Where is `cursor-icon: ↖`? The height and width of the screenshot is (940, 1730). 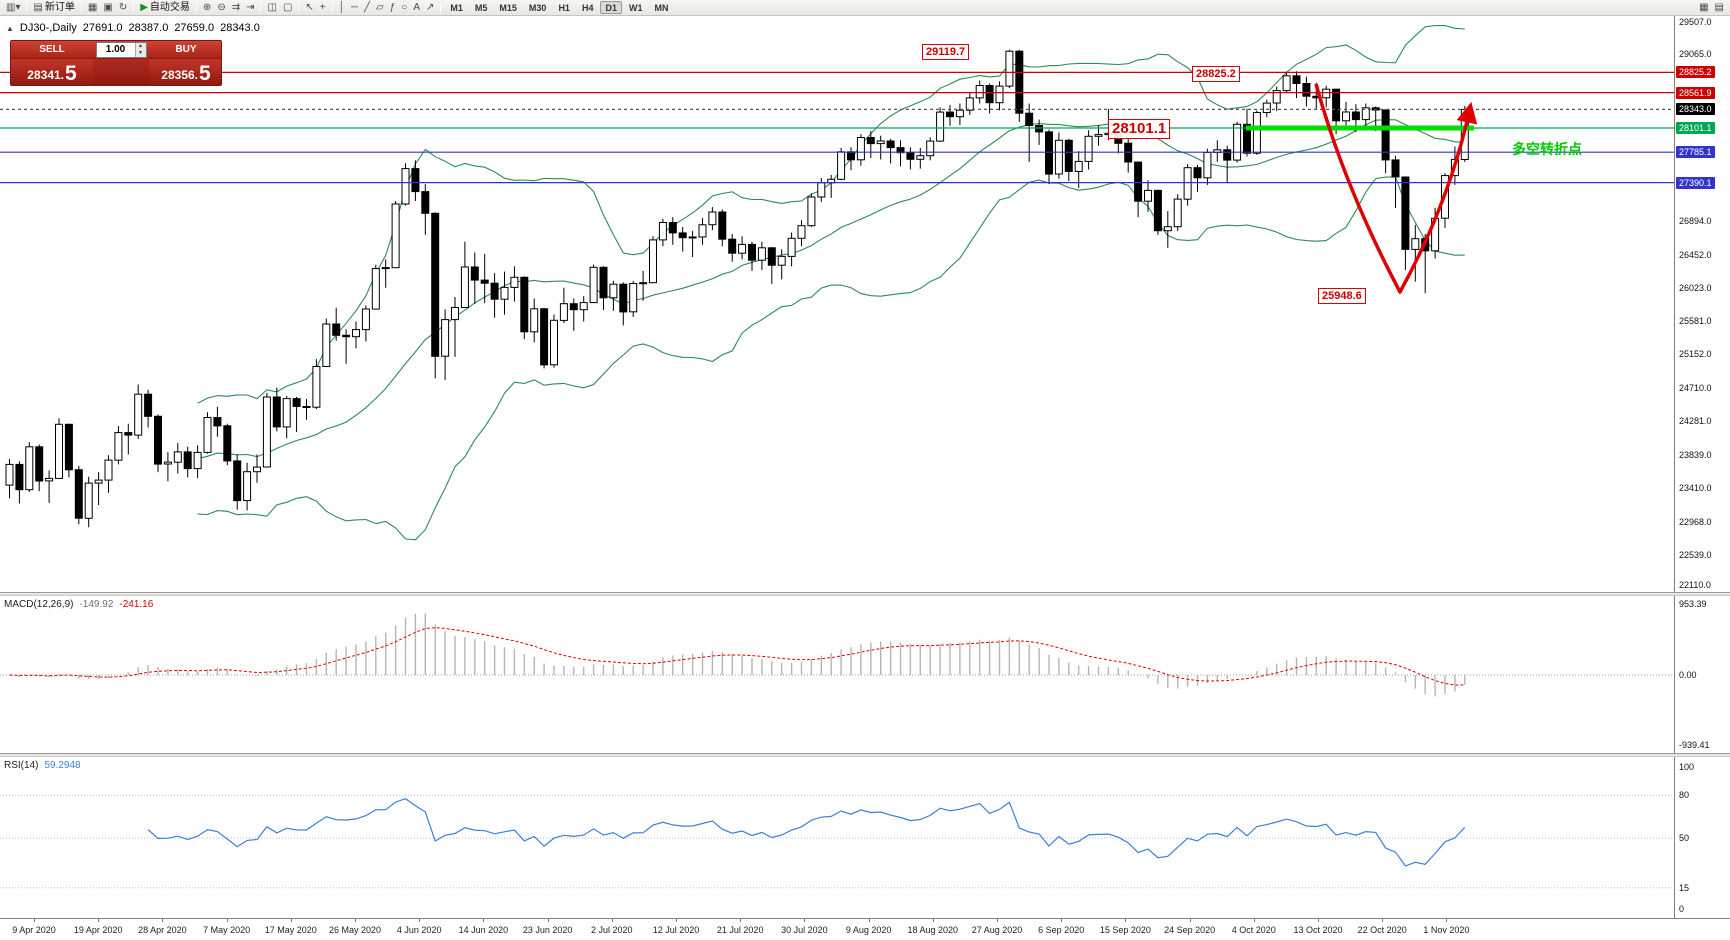 cursor-icon: ↖ is located at coordinates (309, 8).